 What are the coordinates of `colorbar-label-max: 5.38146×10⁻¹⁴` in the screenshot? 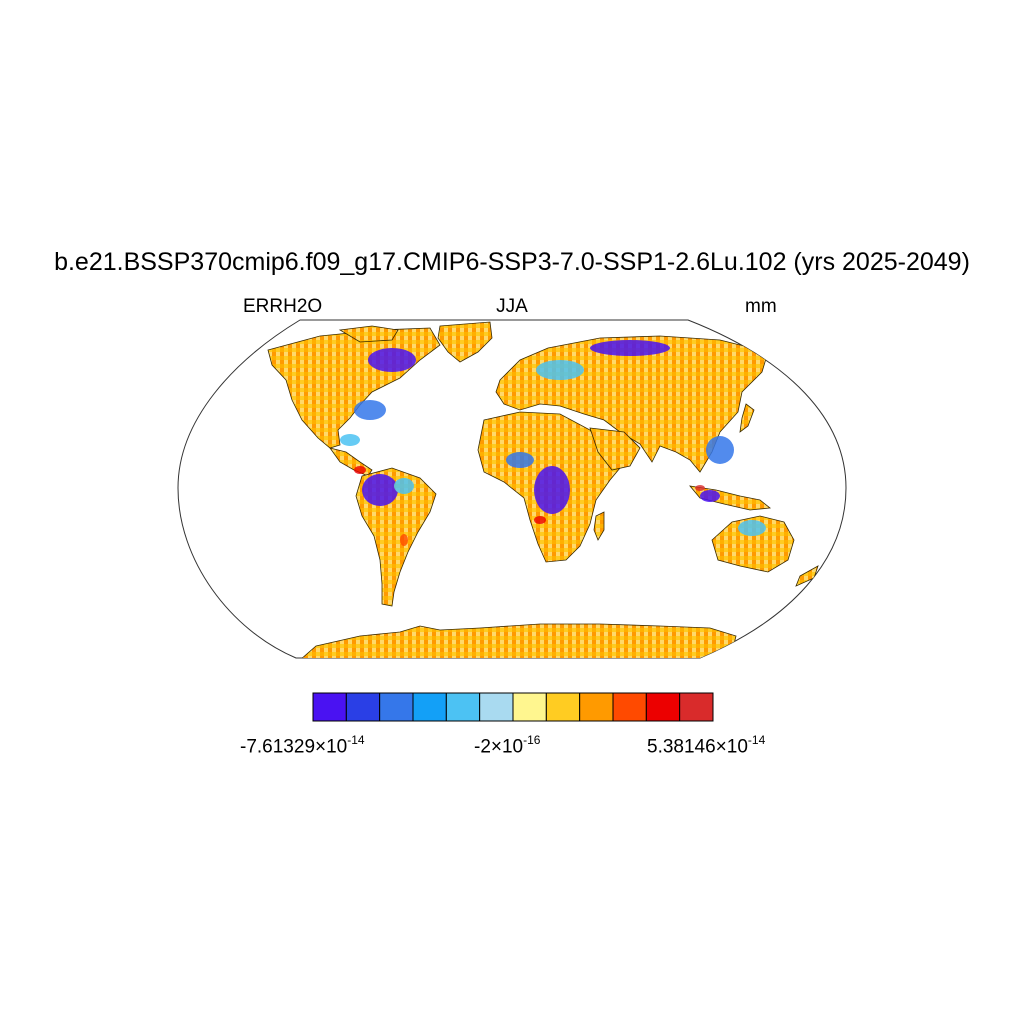 It's located at (706, 745).